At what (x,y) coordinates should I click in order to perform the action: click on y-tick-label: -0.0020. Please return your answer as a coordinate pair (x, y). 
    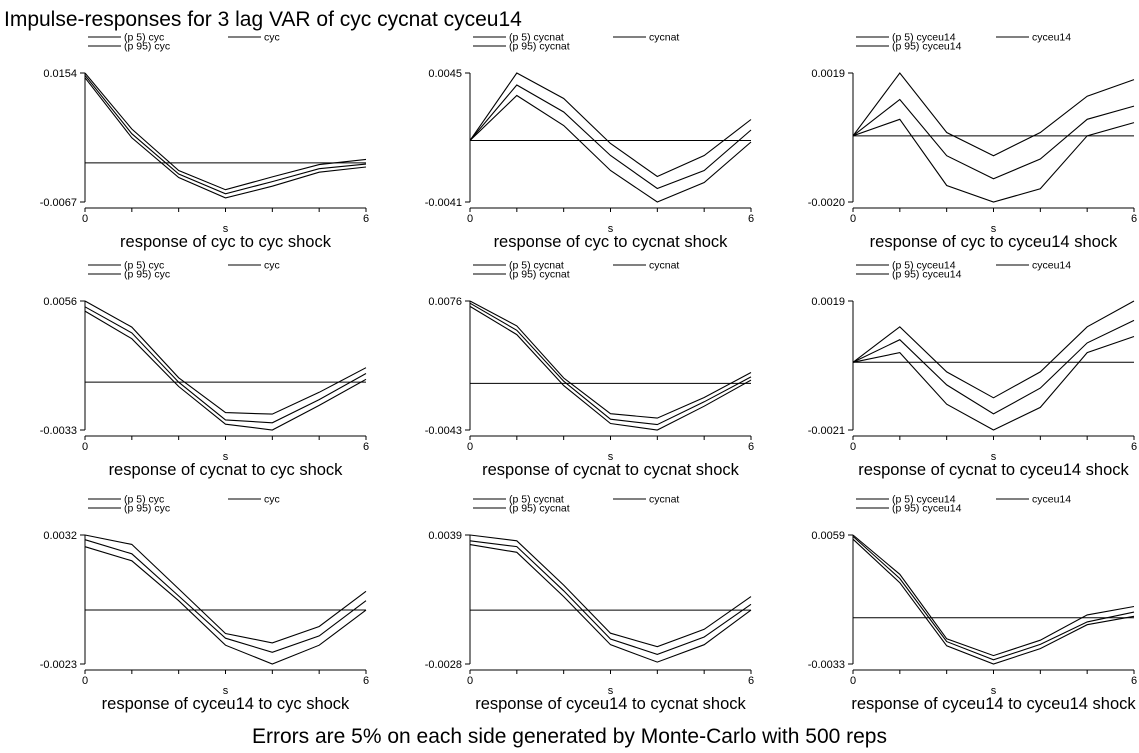
    Looking at the image, I should click on (826, 203).